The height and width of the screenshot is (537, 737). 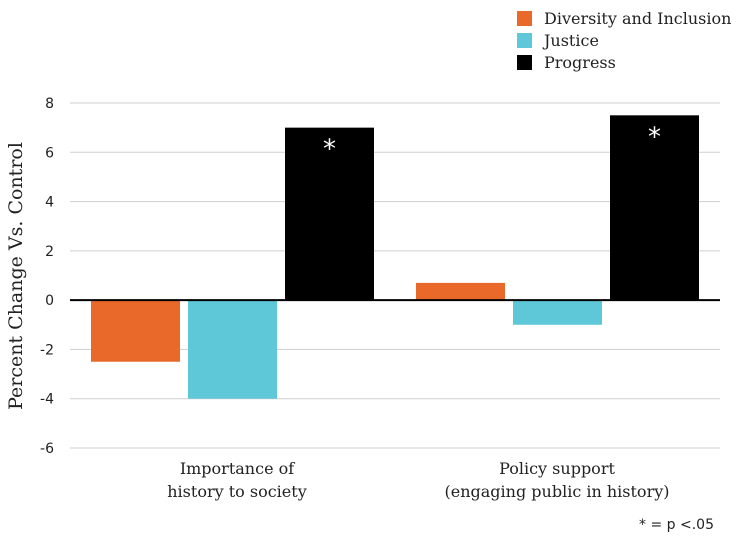 I want to click on y-axis-label: Percent Change Vs. Control, so click(x=16, y=276).